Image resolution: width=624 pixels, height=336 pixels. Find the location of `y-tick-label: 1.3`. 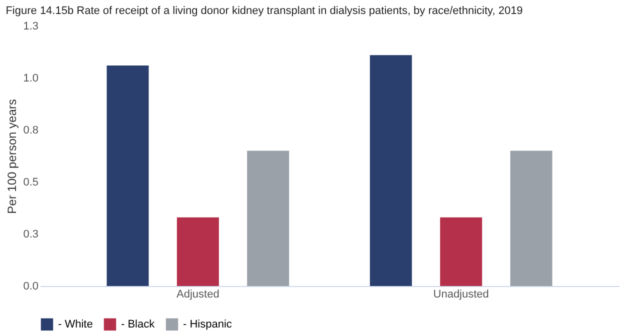

y-tick-label: 1.3 is located at coordinates (30, 26).